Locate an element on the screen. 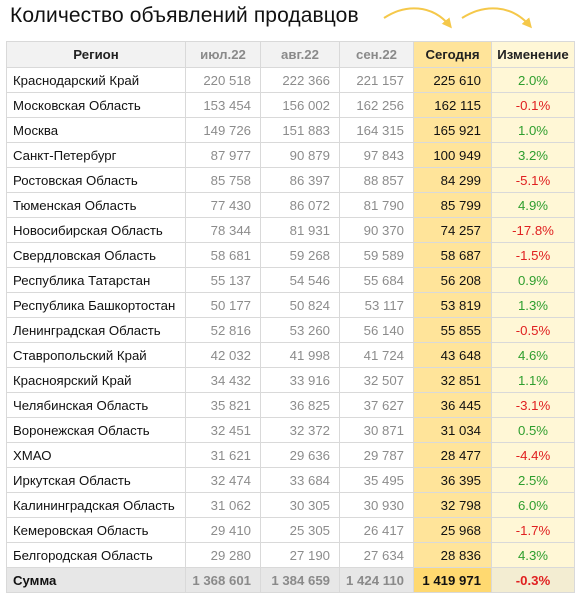 Image resolution: width=577 pixels, height=599 pixels. today-cell: 55 855 is located at coordinates (452, 330).